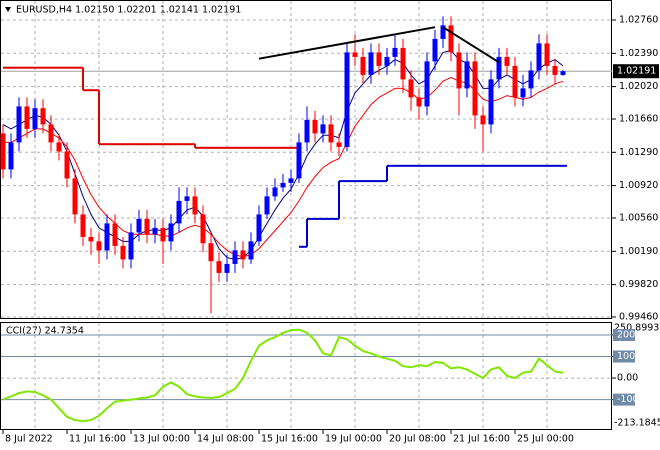  I want to click on y-tick-label: 100, so click(626, 356).